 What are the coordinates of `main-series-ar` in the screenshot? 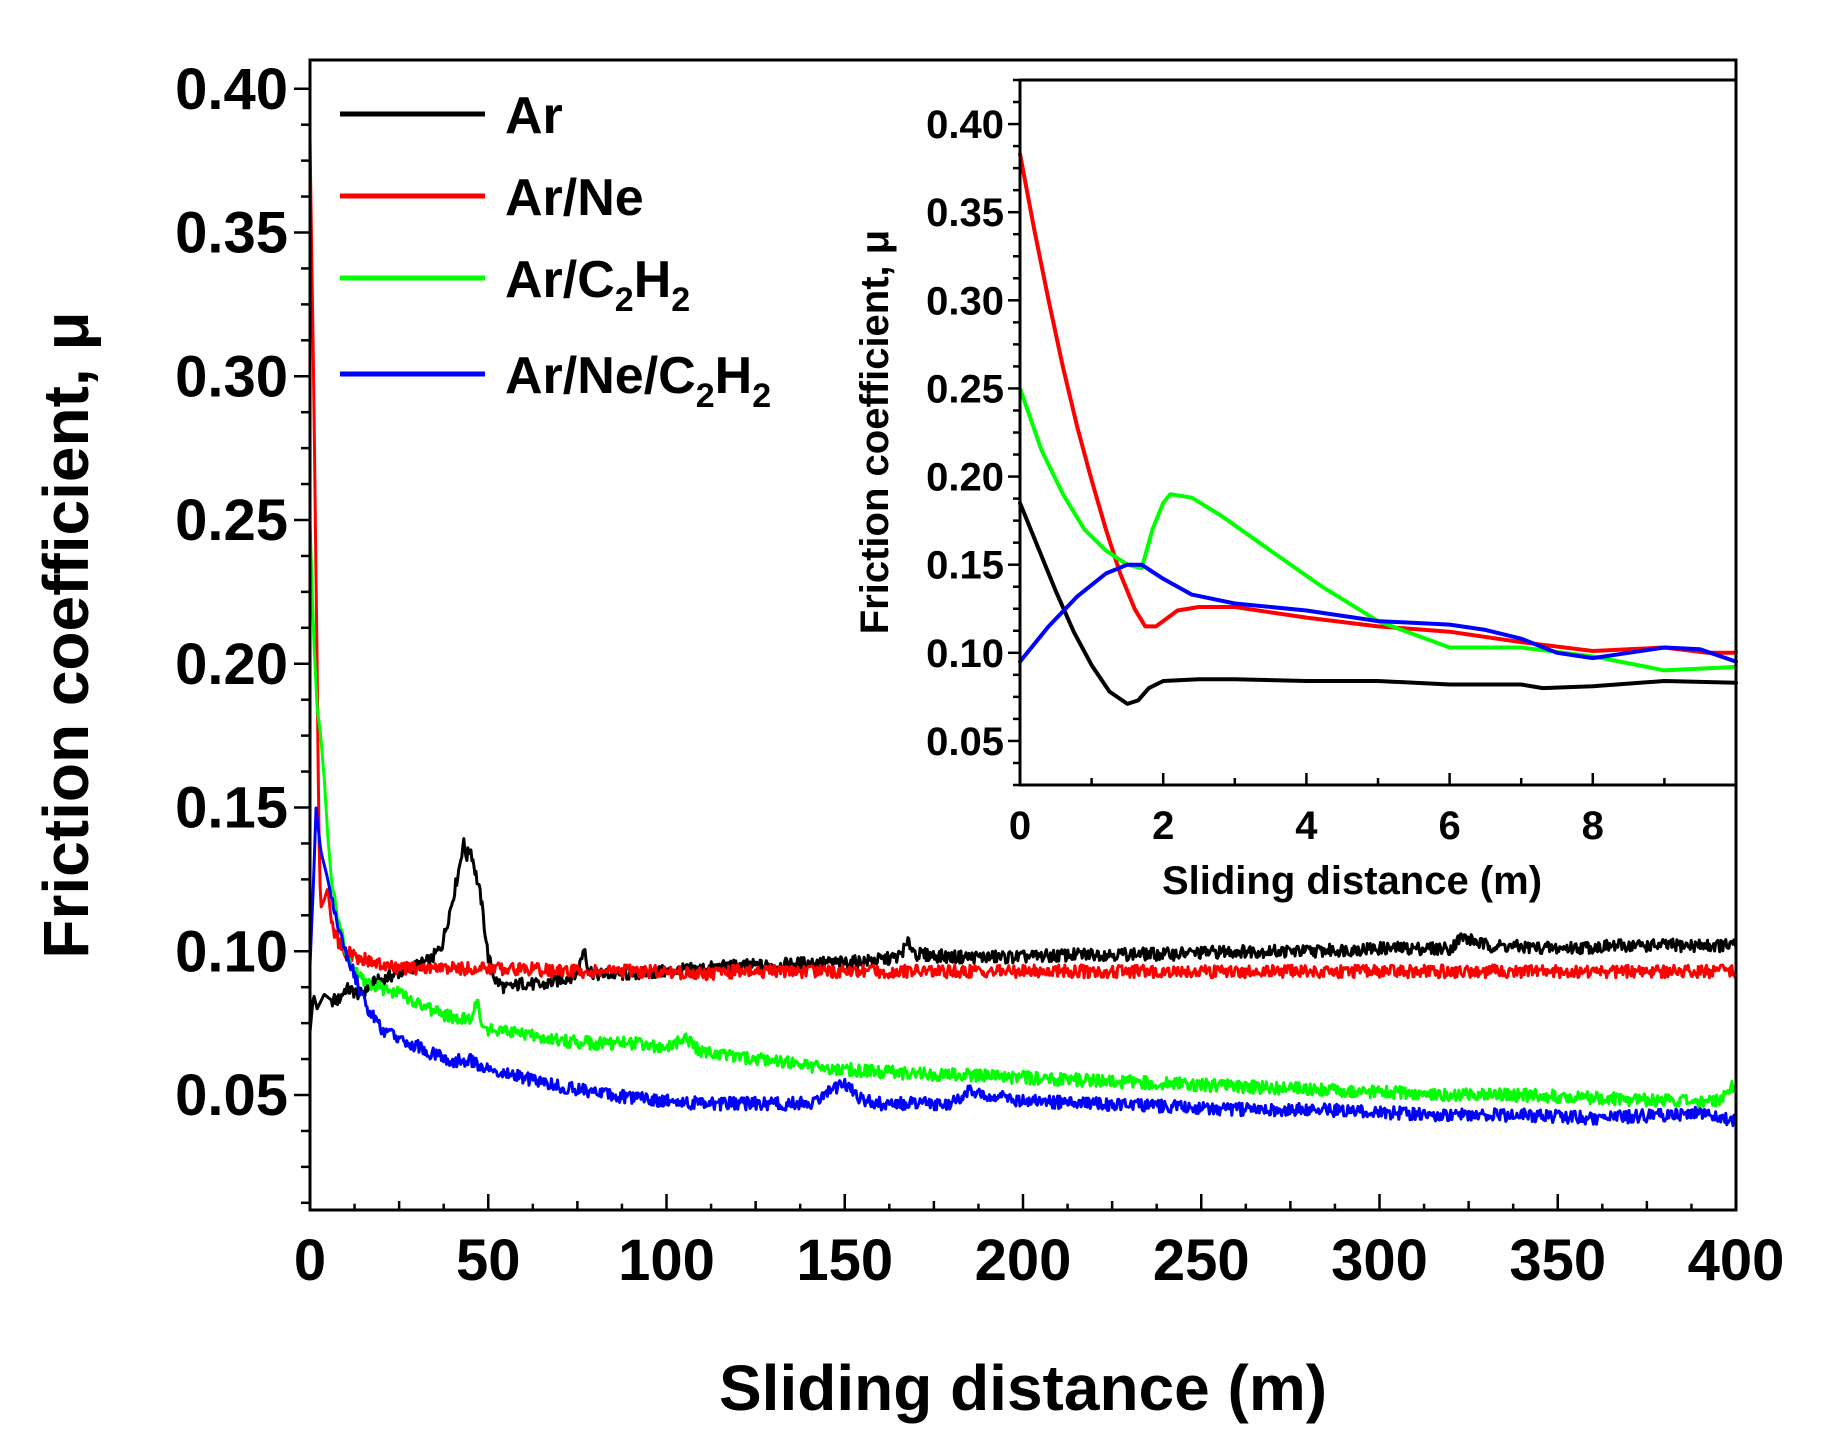 It's located at (1023, 935).